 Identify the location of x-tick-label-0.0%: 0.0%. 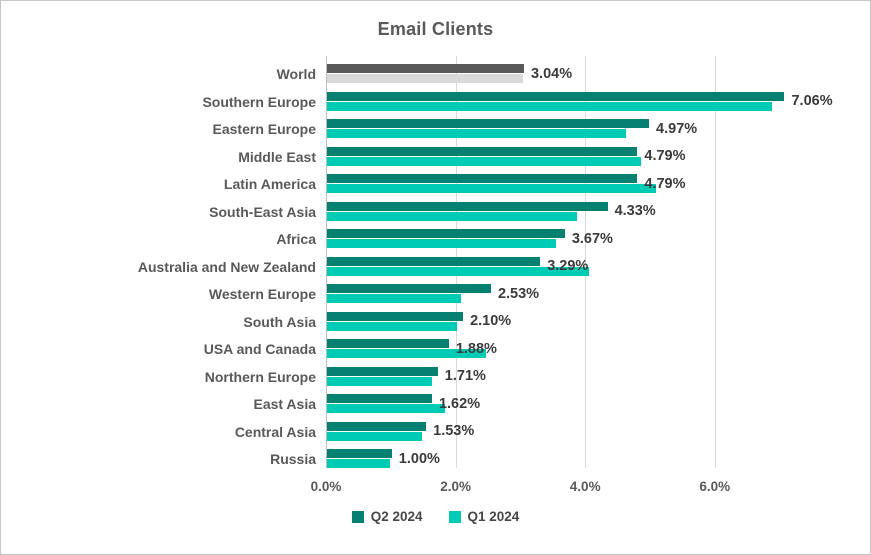
(326, 486).